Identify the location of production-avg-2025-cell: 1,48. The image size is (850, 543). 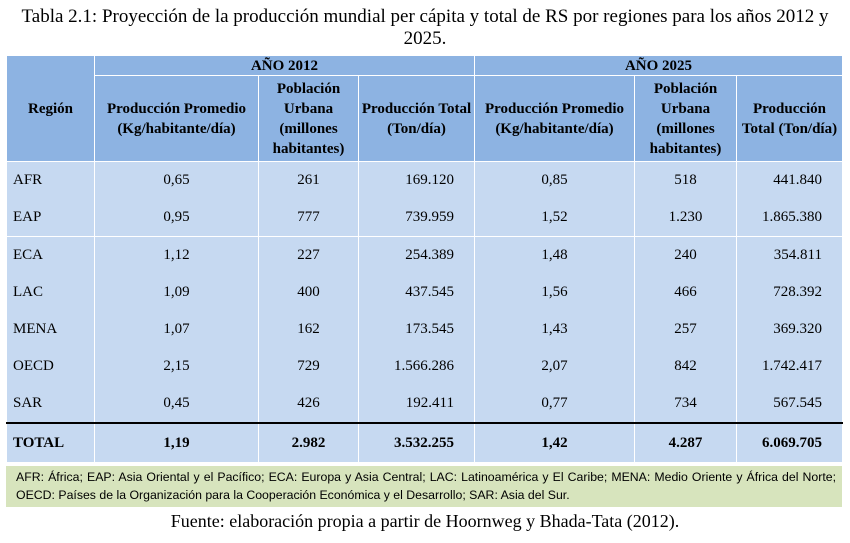
(554, 255).